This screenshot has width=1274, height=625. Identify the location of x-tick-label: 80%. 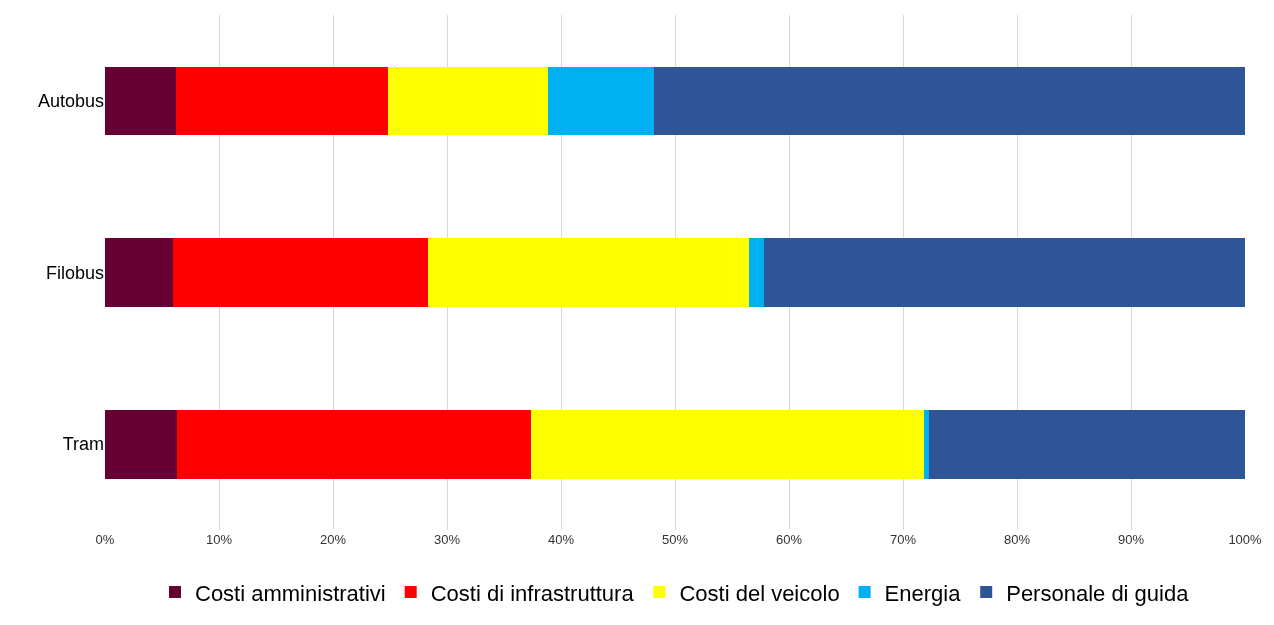
(1017, 539).